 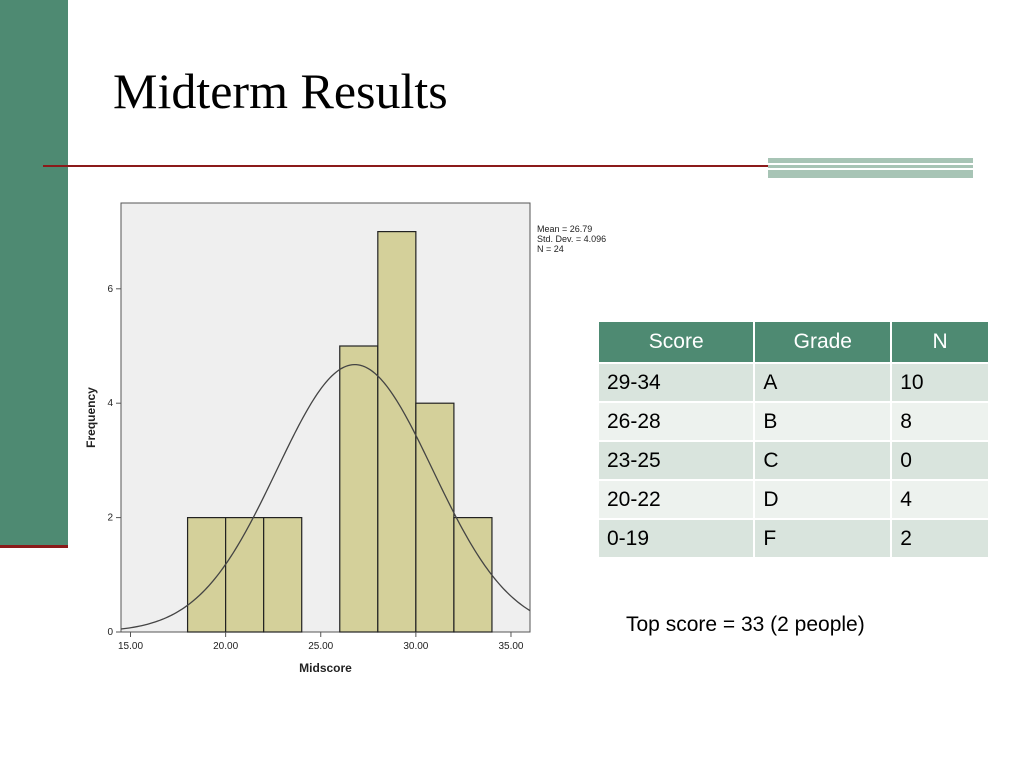 What do you see at coordinates (508, 166) in the screenshot?
I see `title-rule` at bounding box center [508, 166].